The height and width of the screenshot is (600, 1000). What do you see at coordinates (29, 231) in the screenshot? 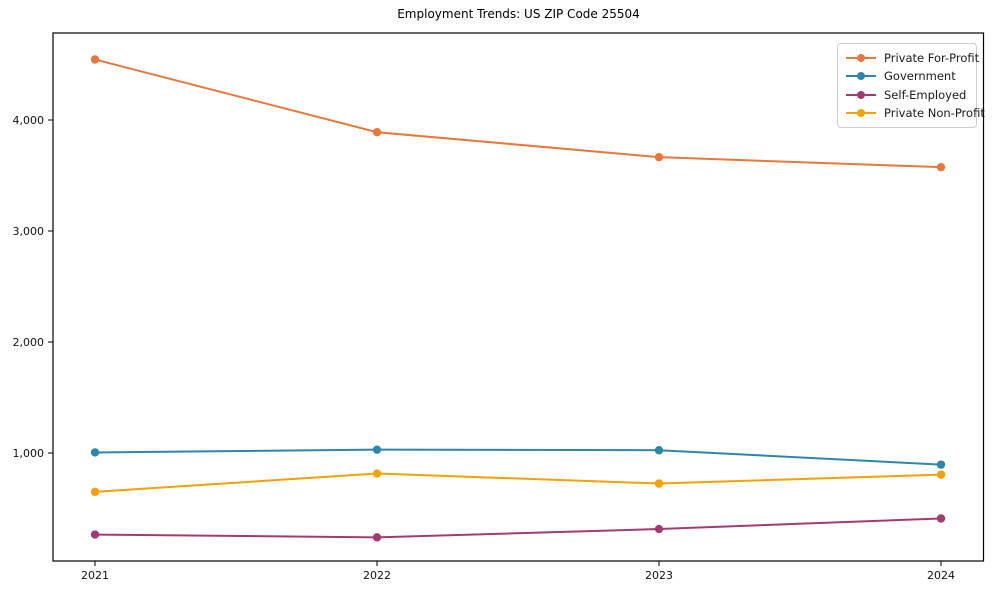
I see `y-tick-label: 3,000` at bounding box center [29, 231].